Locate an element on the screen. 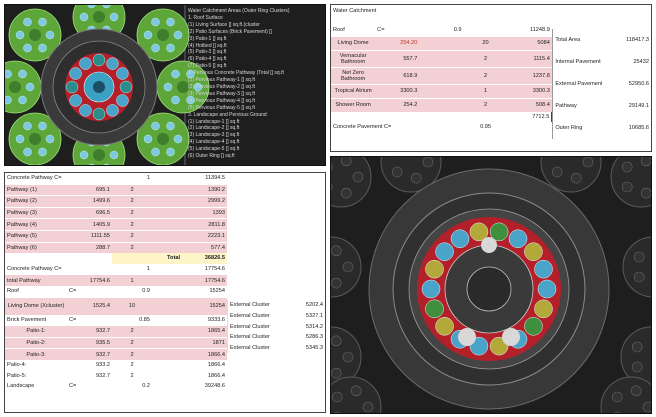 This screenshot has width=656, height=417. legend-item: 3. Landscape and Pervious Ground is located at coordinates (256, 115).